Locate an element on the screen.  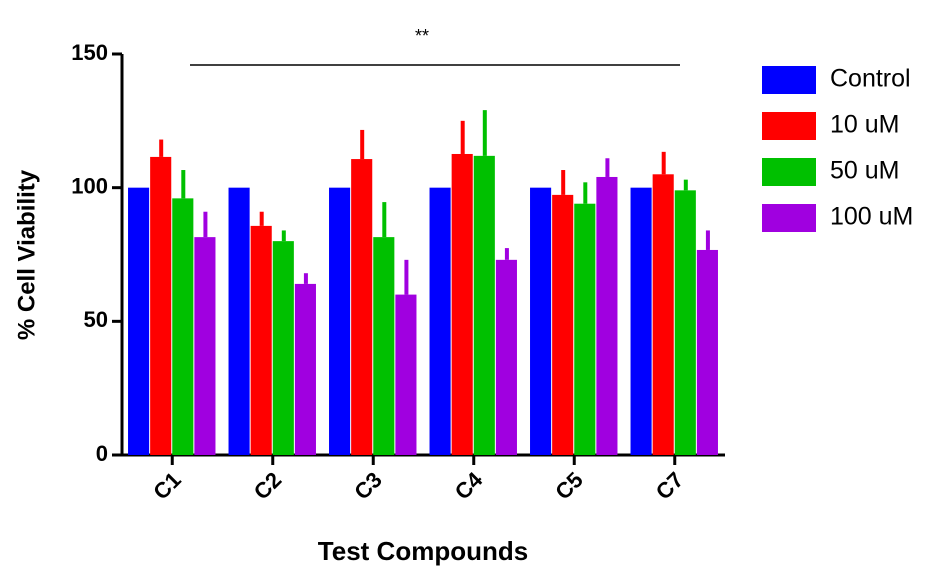
y-tick-label: 0 is located at coordinates (102, 453).